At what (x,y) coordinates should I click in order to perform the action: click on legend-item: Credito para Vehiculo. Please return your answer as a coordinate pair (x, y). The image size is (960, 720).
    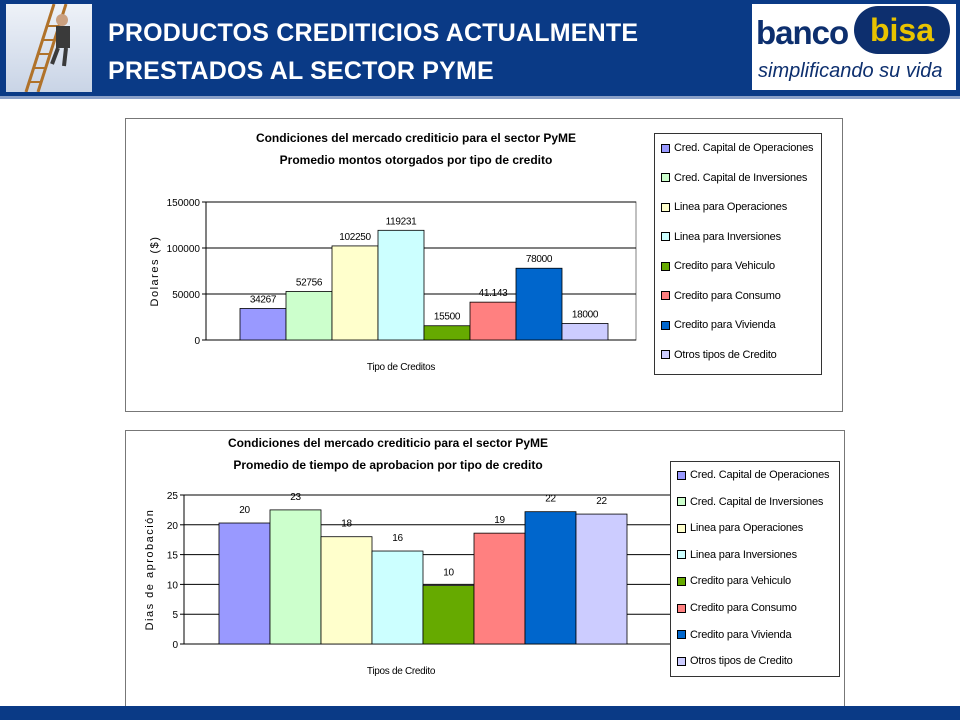
    Looking at the image, I should click on (718, 266).